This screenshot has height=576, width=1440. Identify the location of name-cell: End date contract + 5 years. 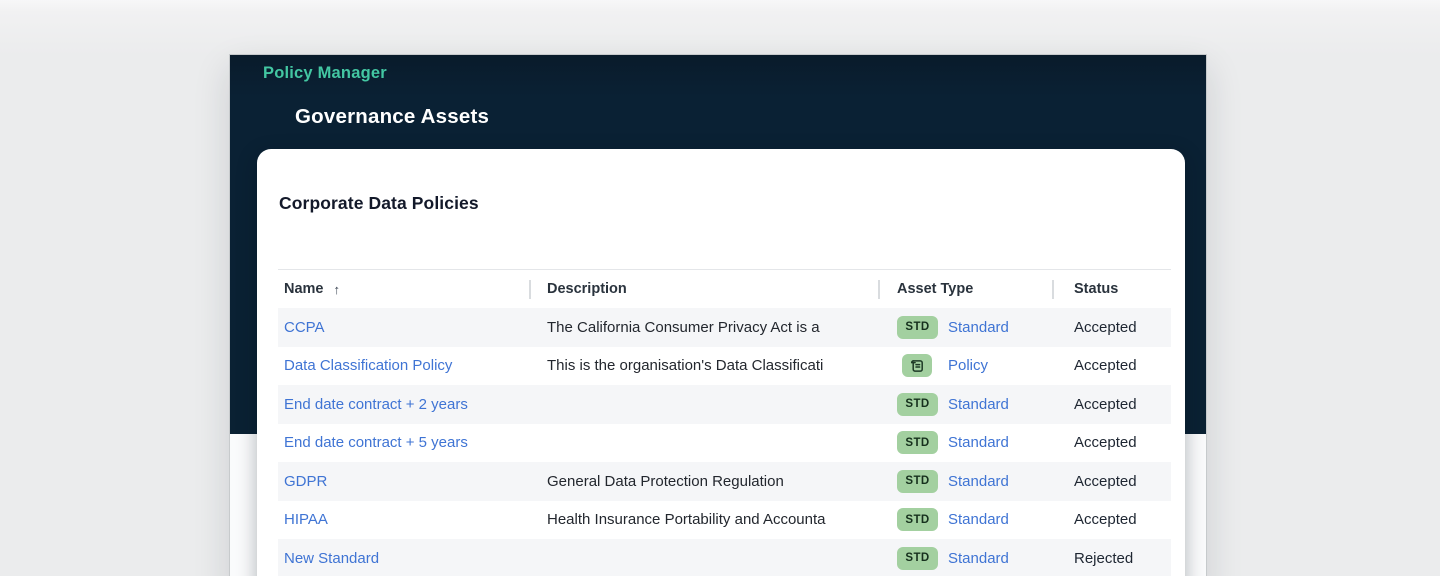
(403, 443).